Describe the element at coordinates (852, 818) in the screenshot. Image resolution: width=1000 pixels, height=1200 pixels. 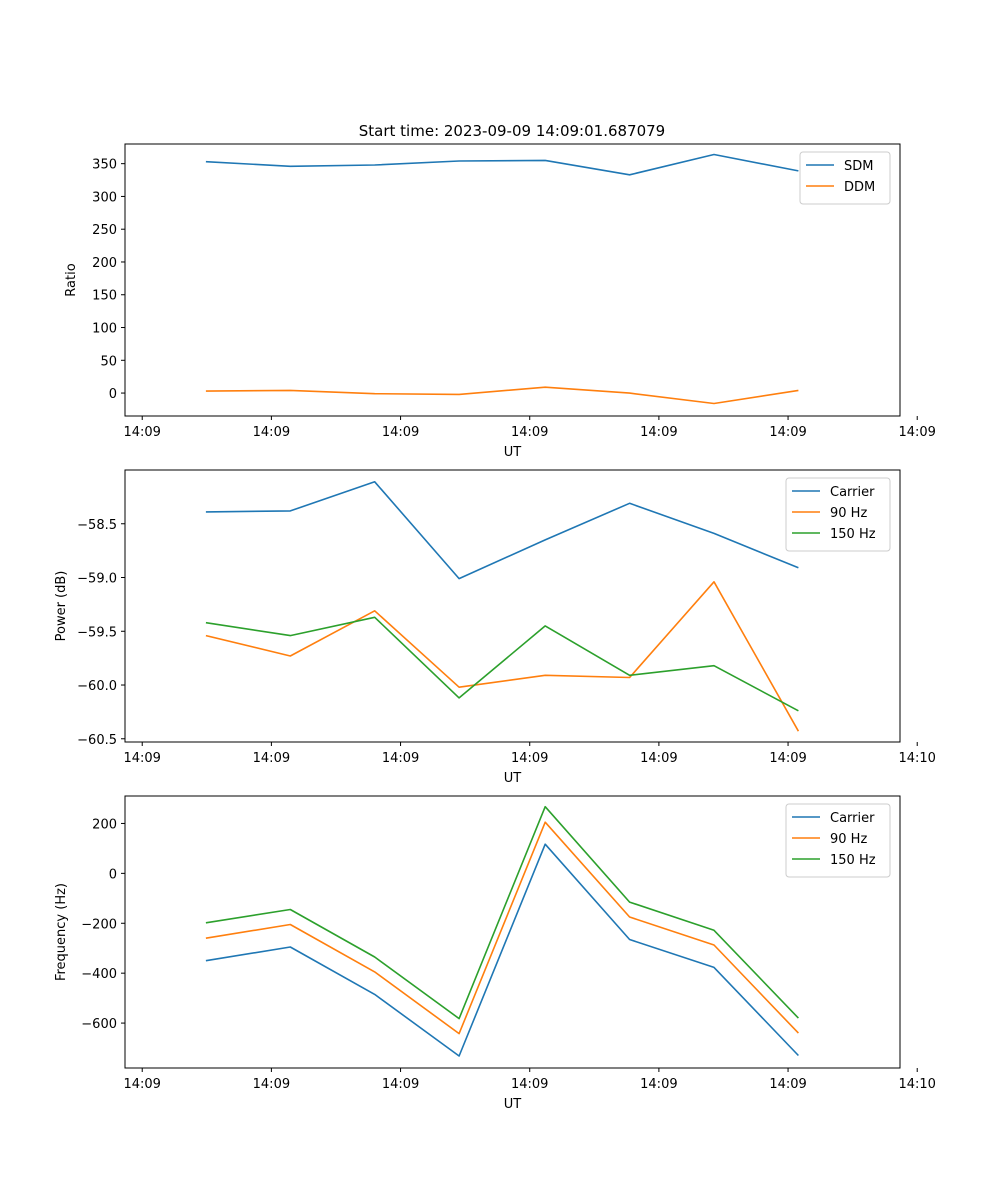
I see `frequency-legend-label: Carrier` at that location.